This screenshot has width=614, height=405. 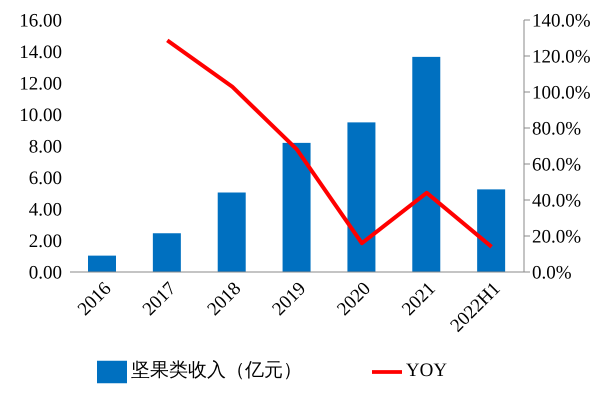 I want to click on legend-label: YOY, so click(x=427, y=371).